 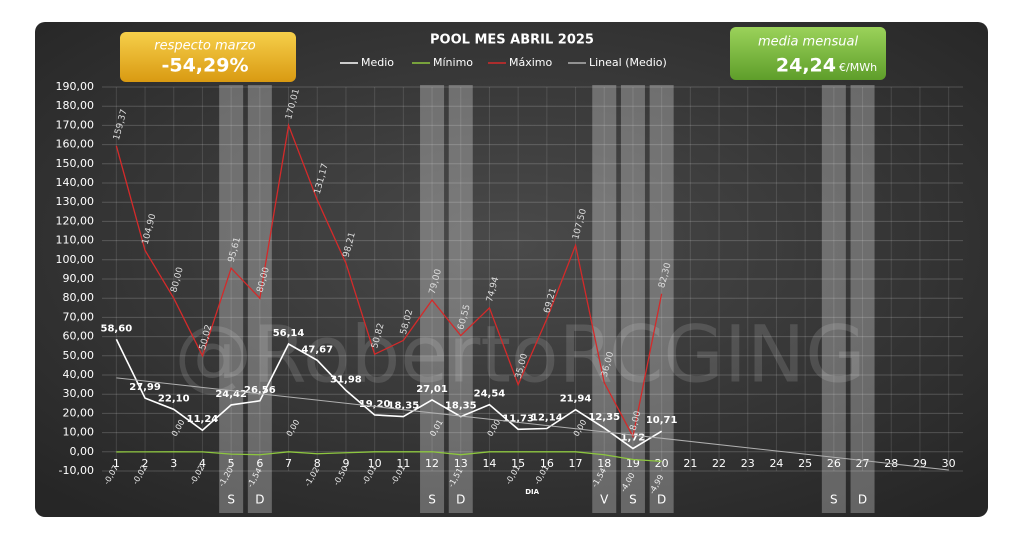 I want to click on trend-line, so click(x=532, y=424).